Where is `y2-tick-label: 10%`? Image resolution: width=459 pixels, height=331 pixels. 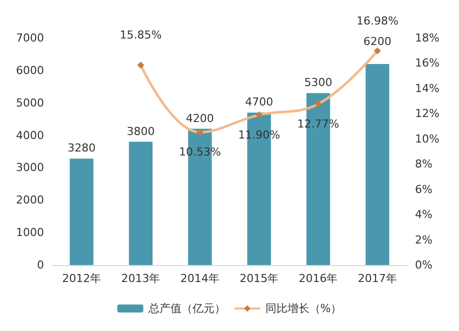
y2-tick-label: 10% is located at coordinates (427, 139).